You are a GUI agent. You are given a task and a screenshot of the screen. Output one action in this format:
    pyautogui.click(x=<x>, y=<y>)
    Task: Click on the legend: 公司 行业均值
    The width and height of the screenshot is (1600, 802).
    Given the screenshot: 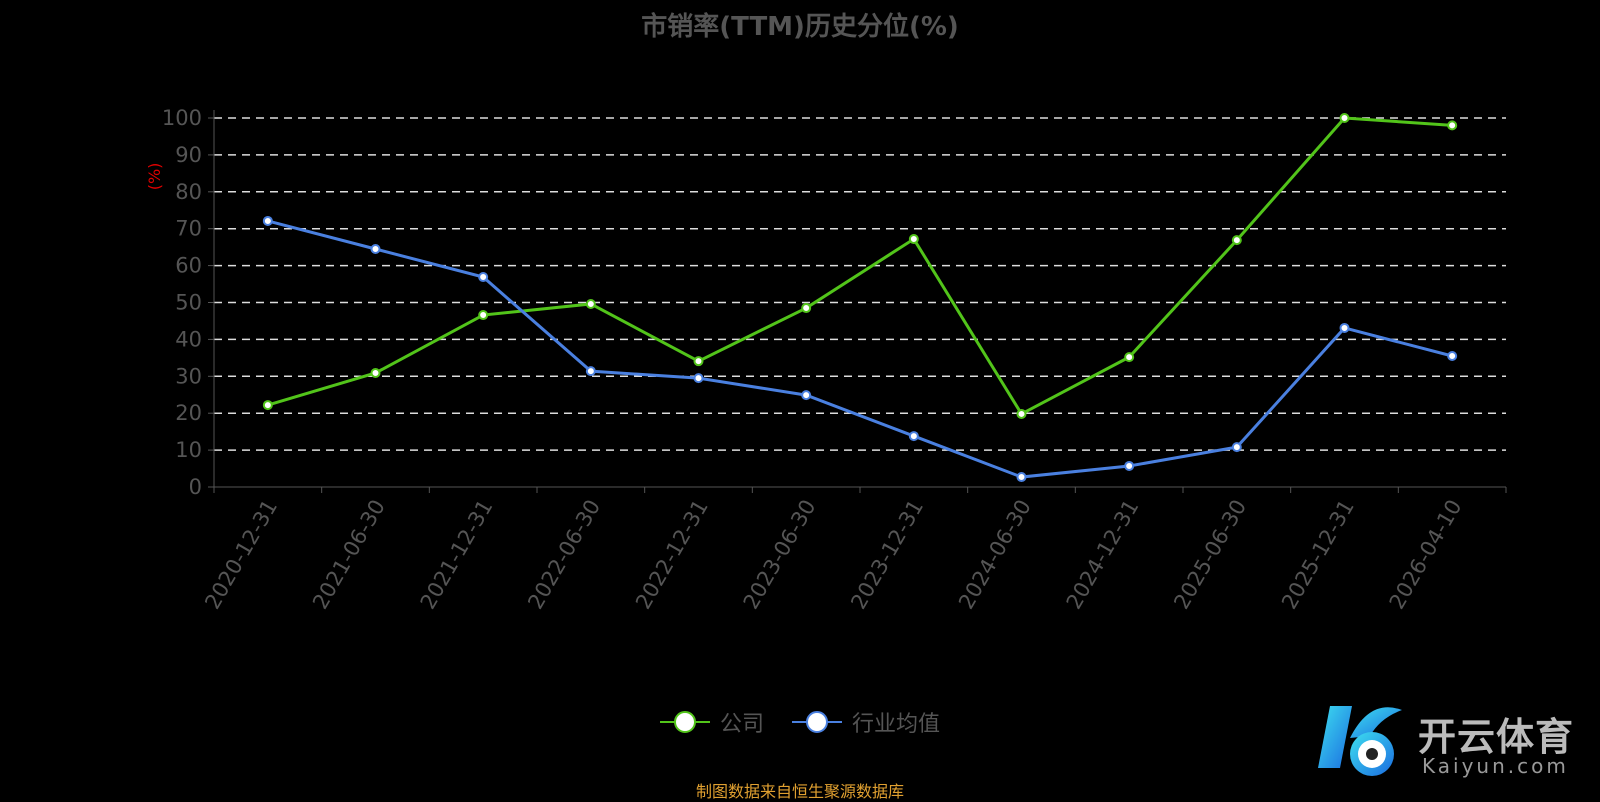 What is the action you would take?
    pyautogui.click(x=800, y=722)
    